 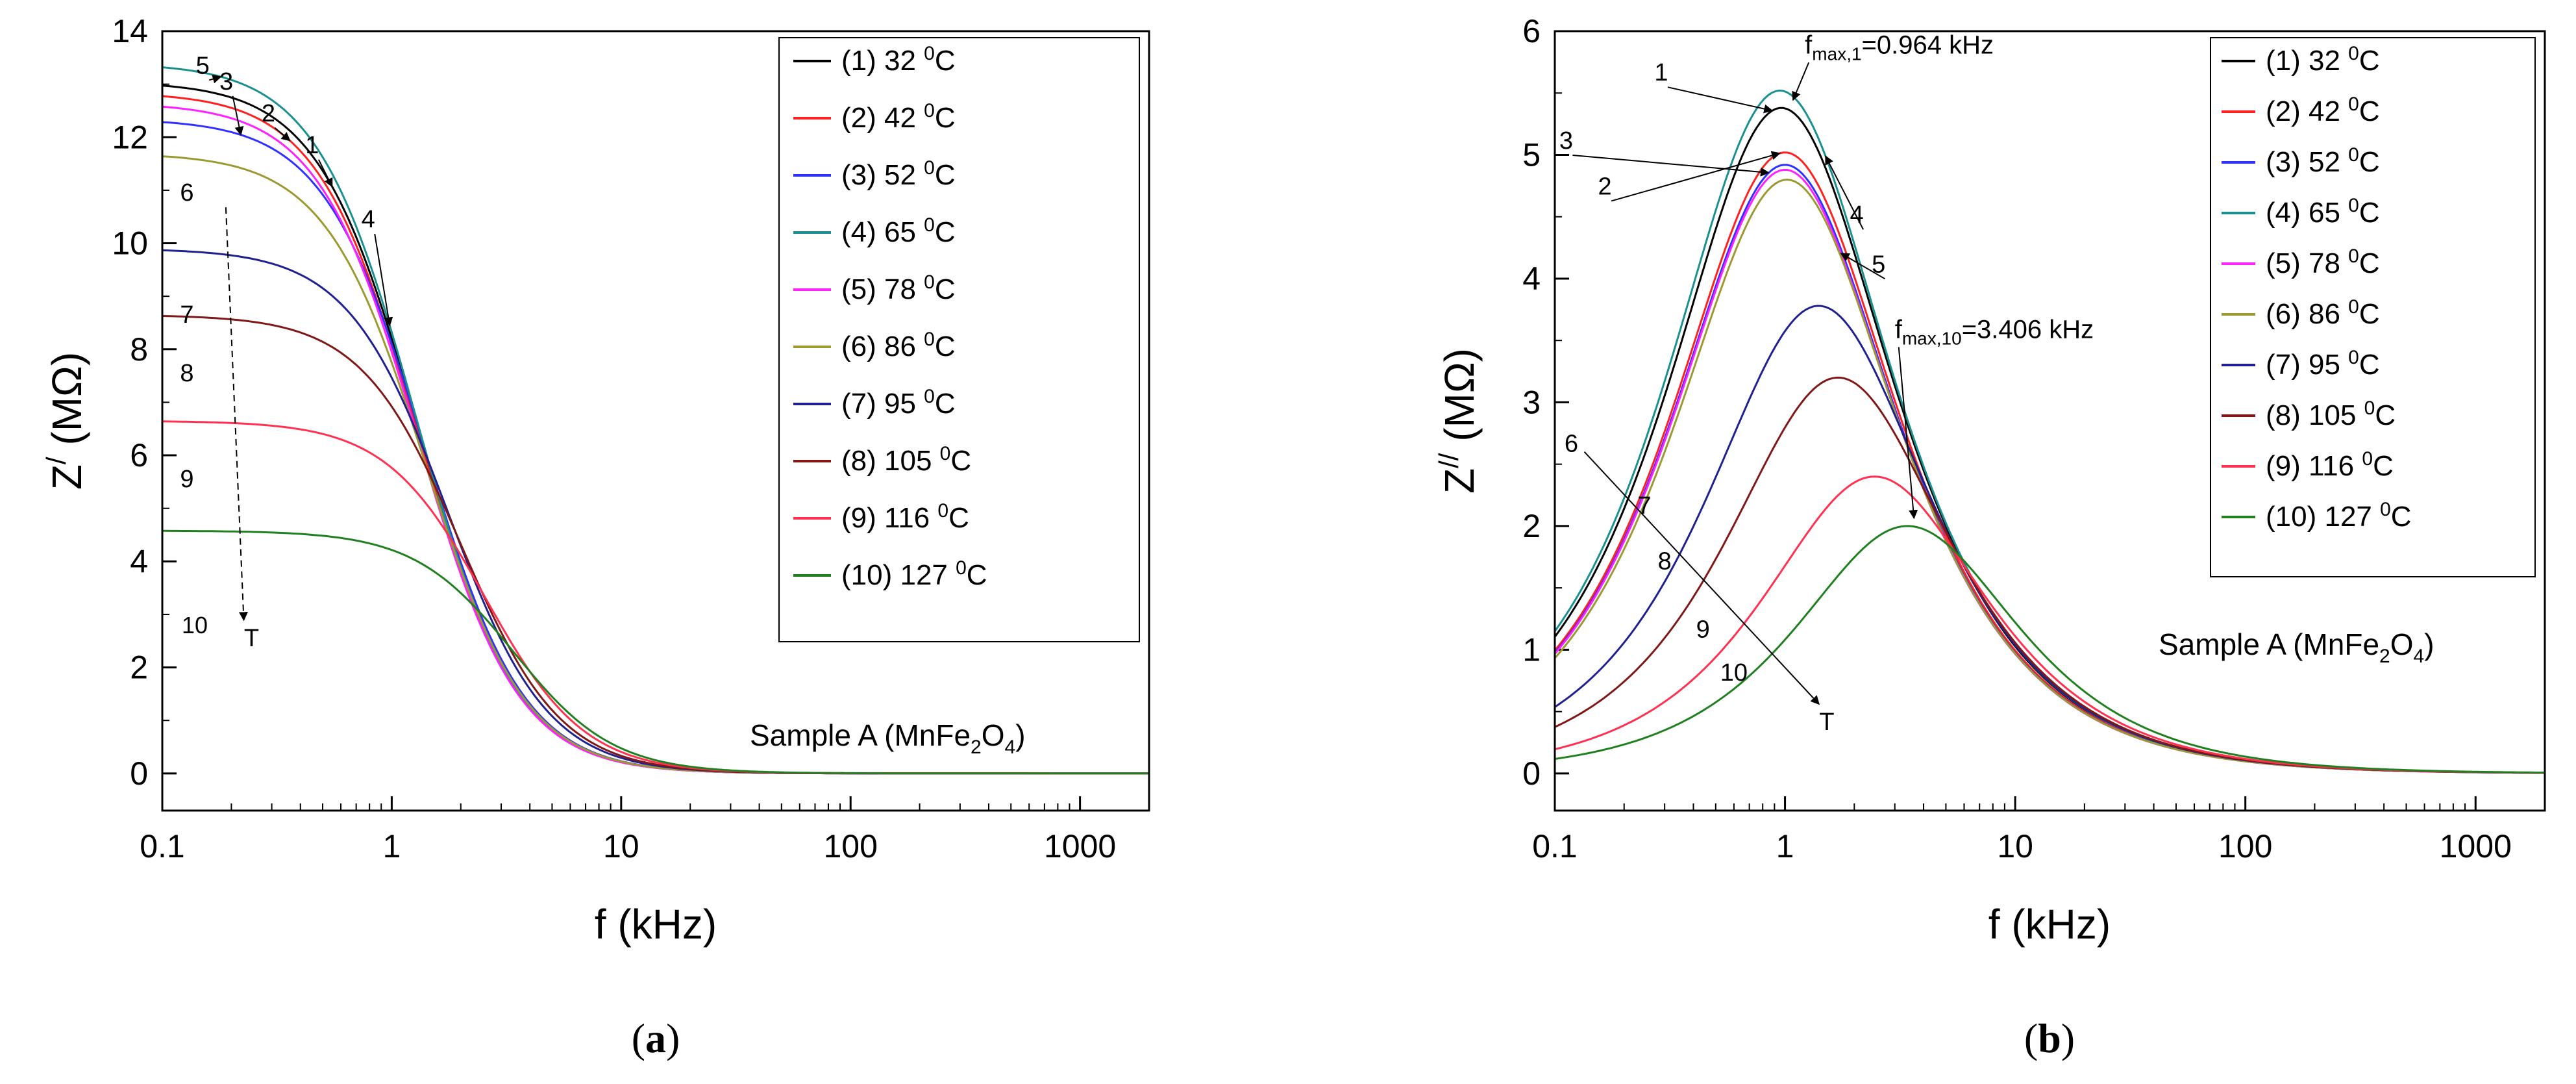 What do you see at coordinates (898, 60) in the screenshot?
I see `legend-entry: (1) 32 0C` at bounding box center [898, 60].